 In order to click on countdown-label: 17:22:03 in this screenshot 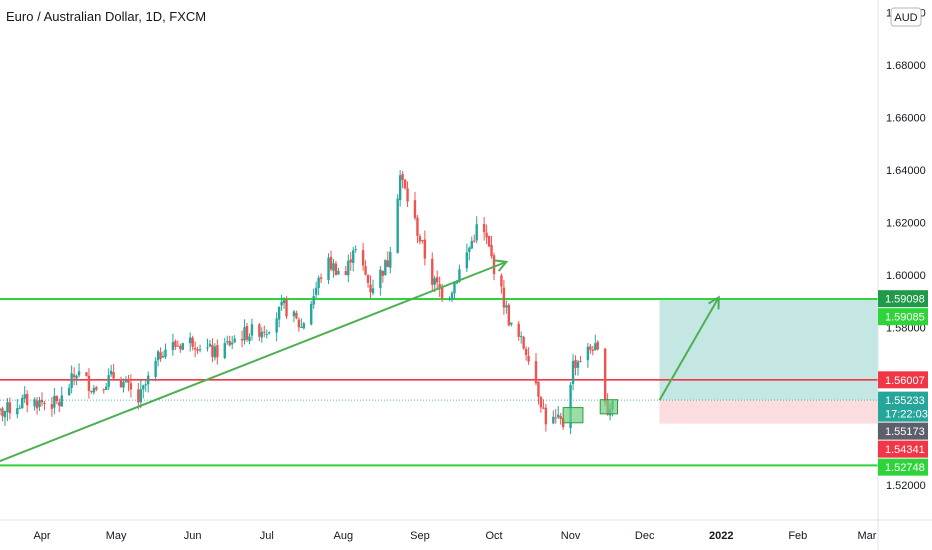, I will do `click(906, 415)`.